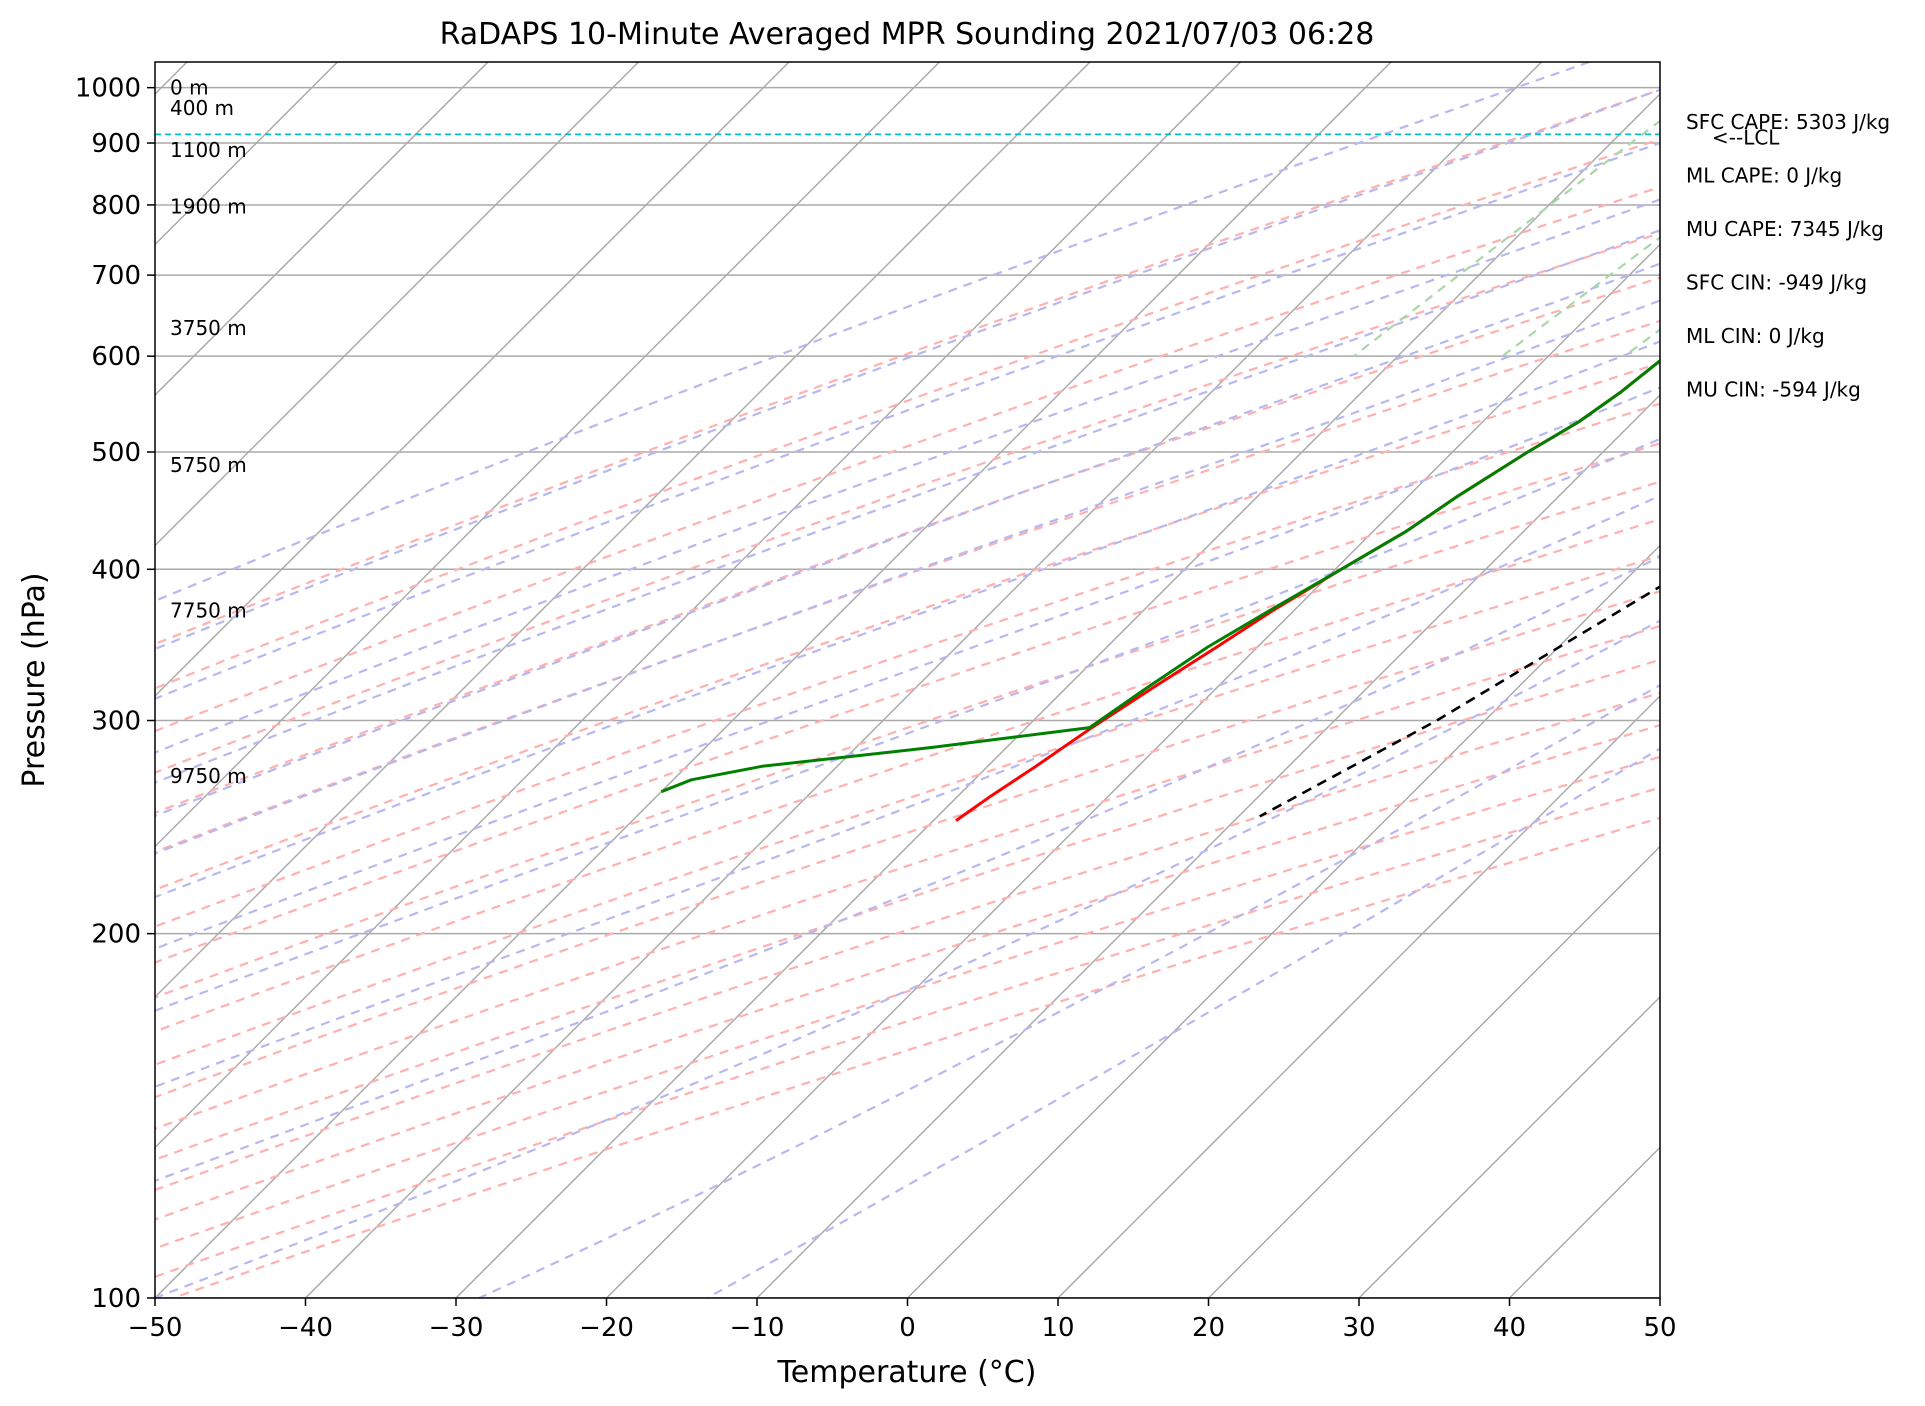 The image size is (1925, 1406). What do you see at coordinates (1755, 336) in the screenshot?
I see `stat-label: ML CIN: 0 J/kg` at bounding box center [1755, 336].